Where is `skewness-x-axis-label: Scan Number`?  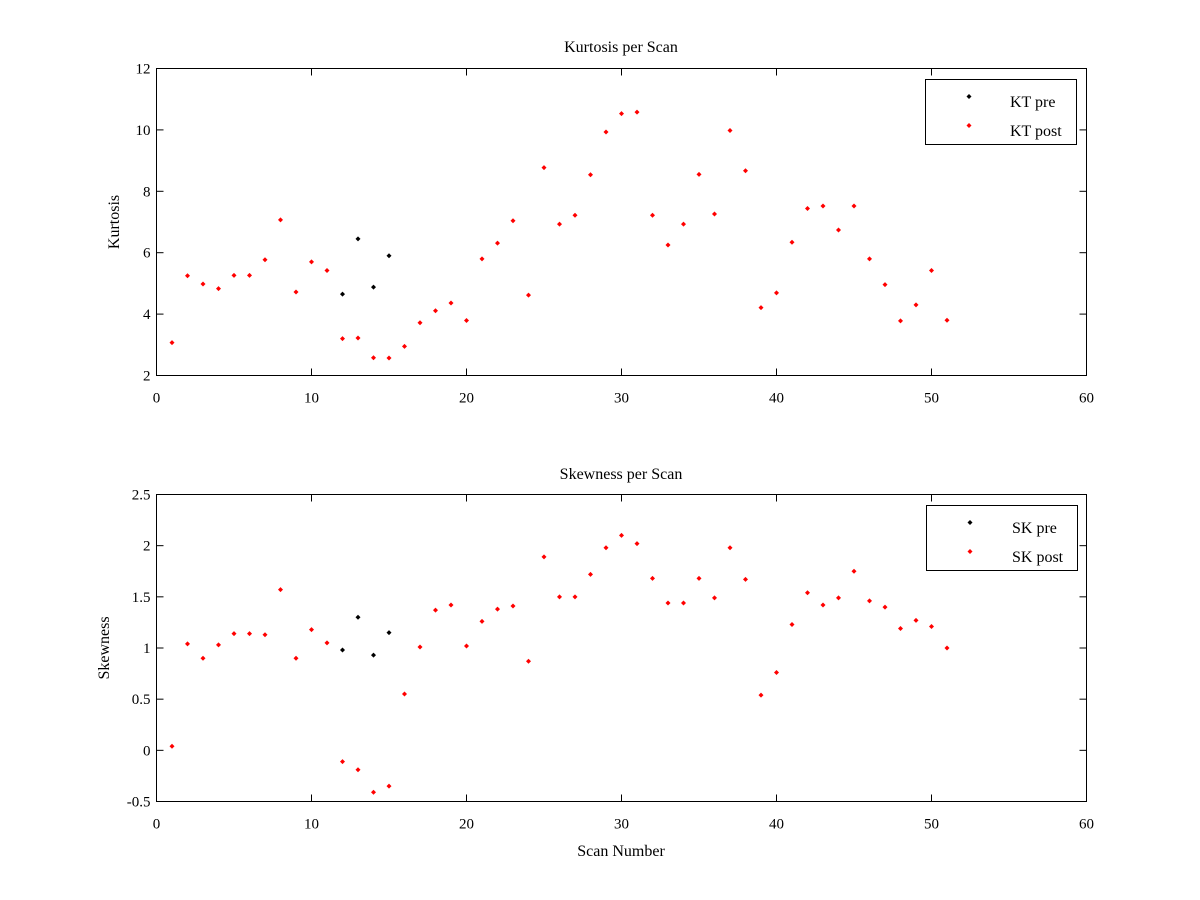 skewness-x-axis-label: Scan Number is located at coordinates (621, 851).